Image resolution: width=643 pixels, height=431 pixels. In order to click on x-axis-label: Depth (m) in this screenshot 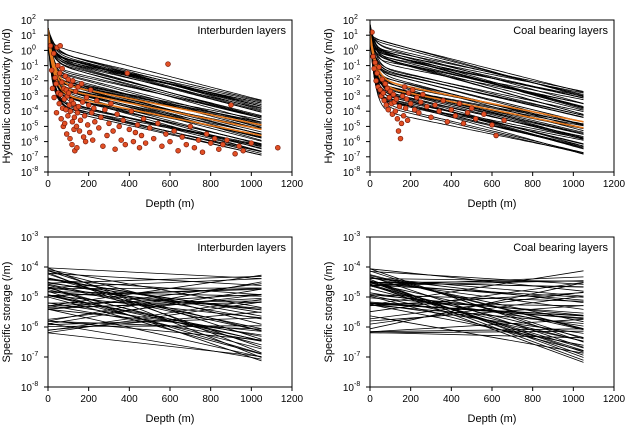, I will do `click(170, 419)`.